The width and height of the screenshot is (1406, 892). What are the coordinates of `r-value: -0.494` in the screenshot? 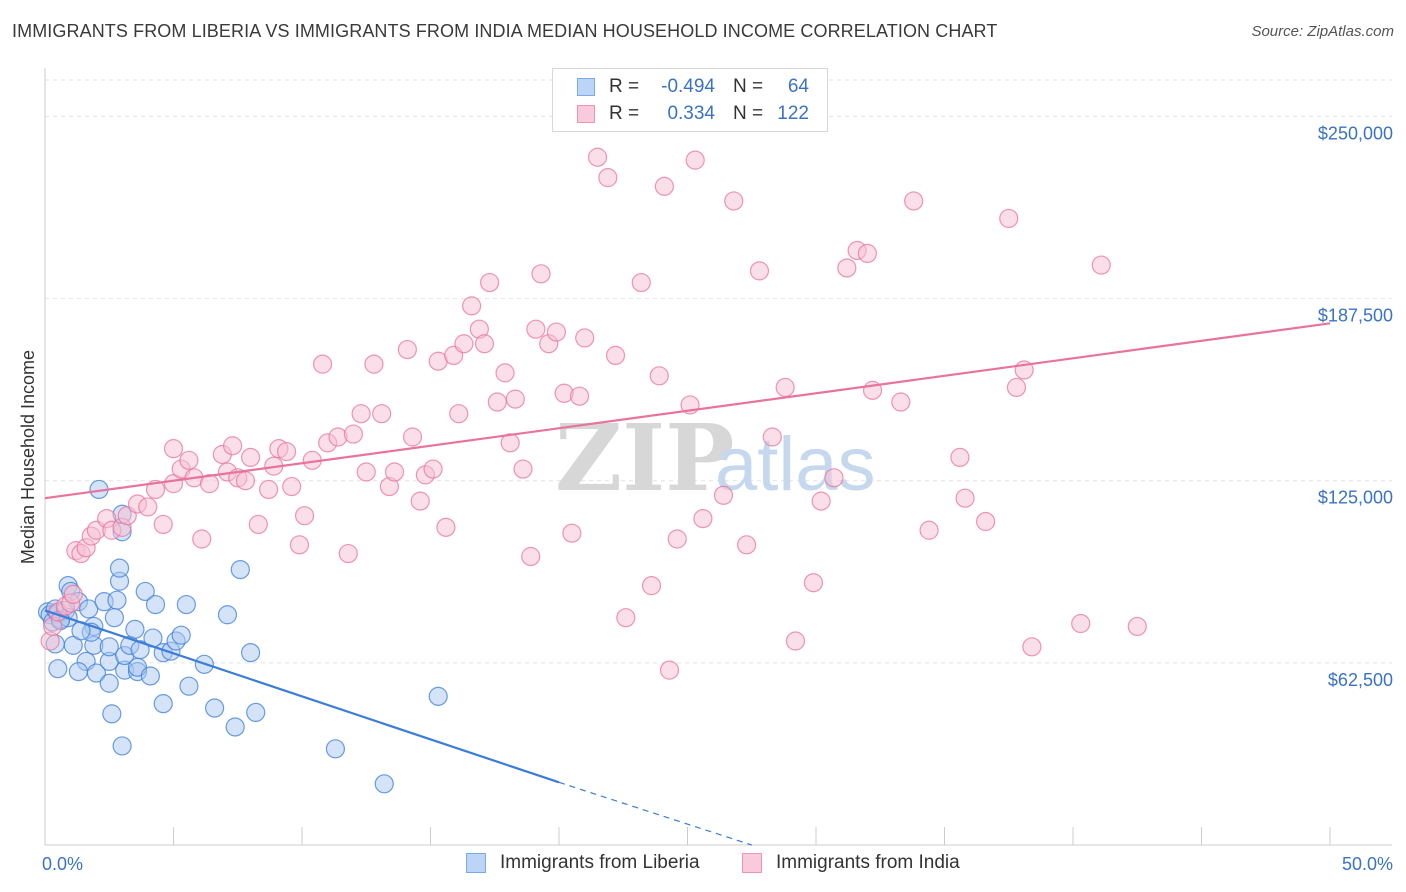 It's located at (688, 86).